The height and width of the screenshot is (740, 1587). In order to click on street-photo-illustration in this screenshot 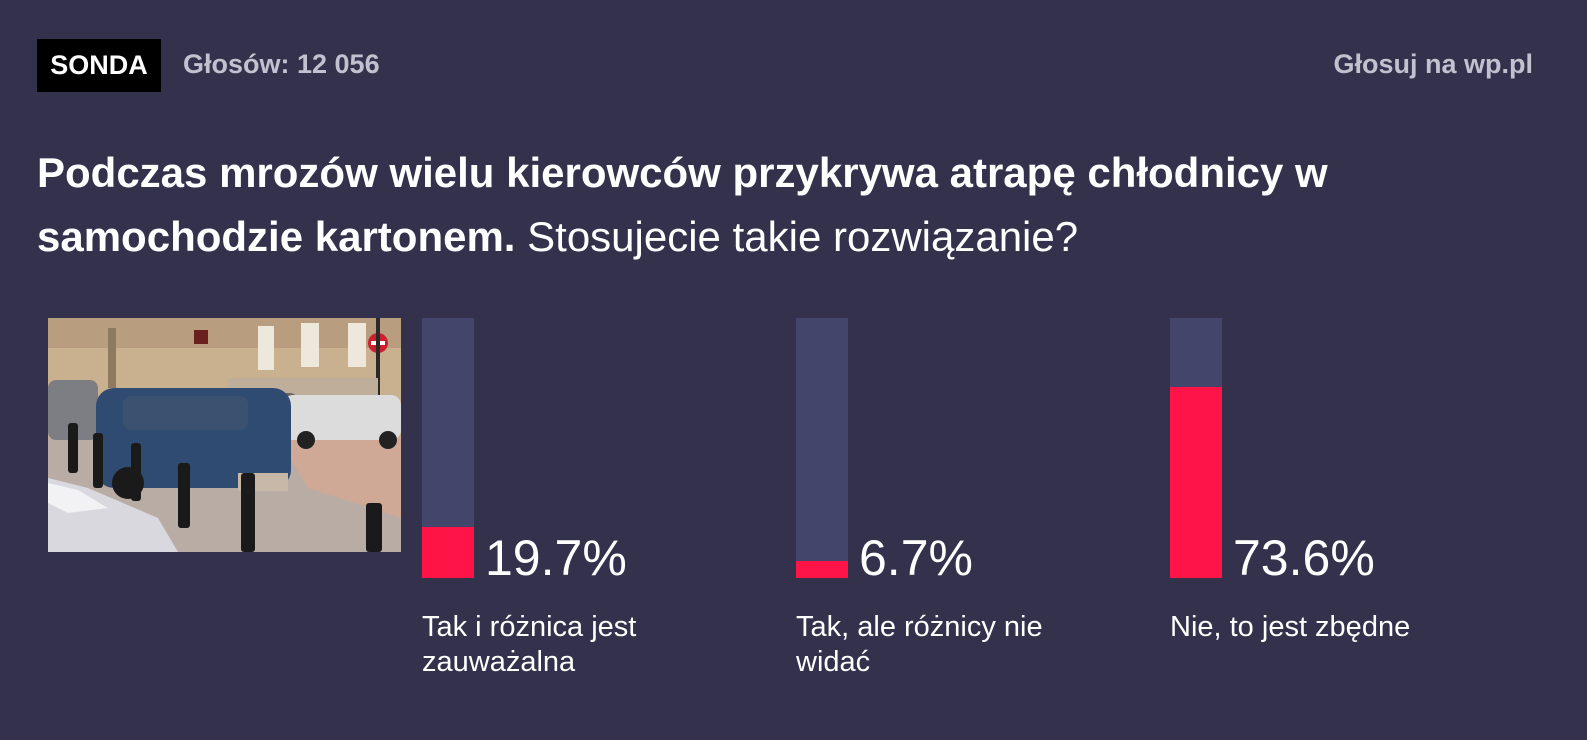, I will do `click(224, 435)`.